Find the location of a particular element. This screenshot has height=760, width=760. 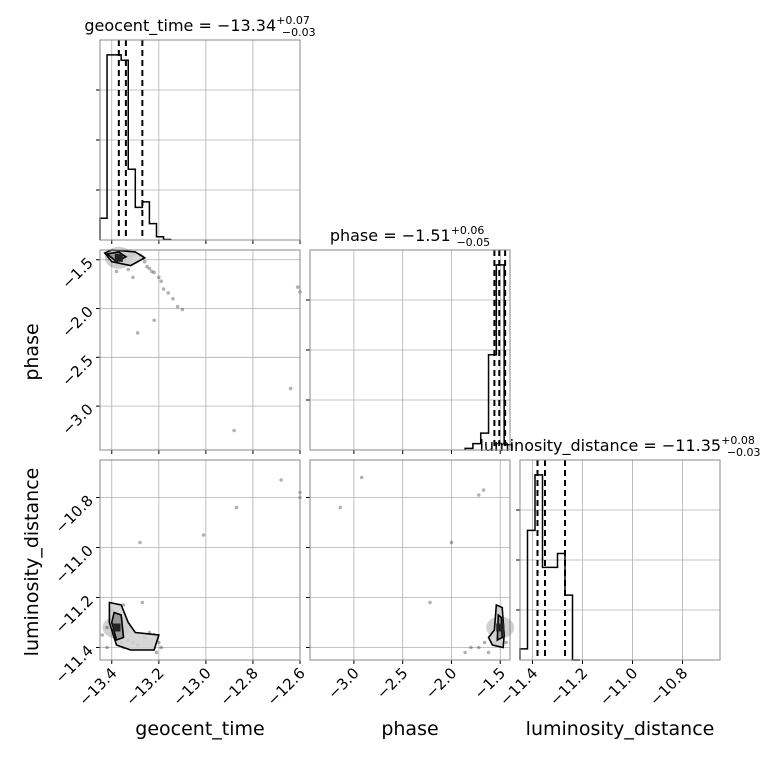

x-axis-label-phase: phase is located at coordinates (409, 729).